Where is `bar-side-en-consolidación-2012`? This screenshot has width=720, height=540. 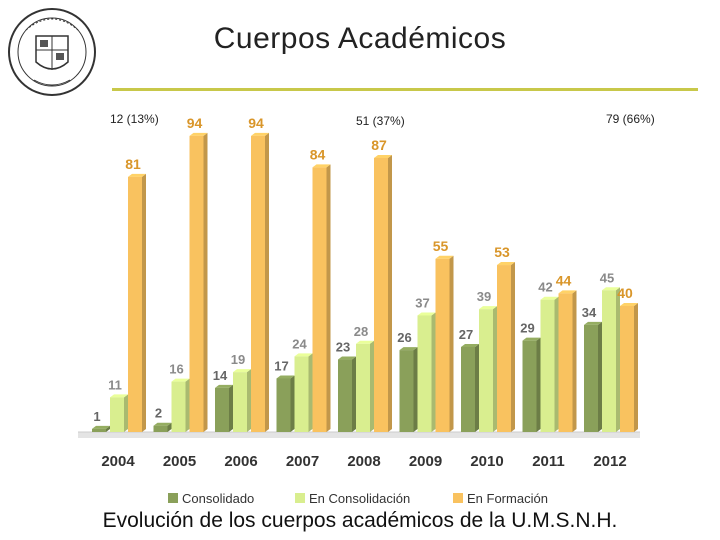 bar-side-en-consolidación-2012 is located at coordinates (618, 359).